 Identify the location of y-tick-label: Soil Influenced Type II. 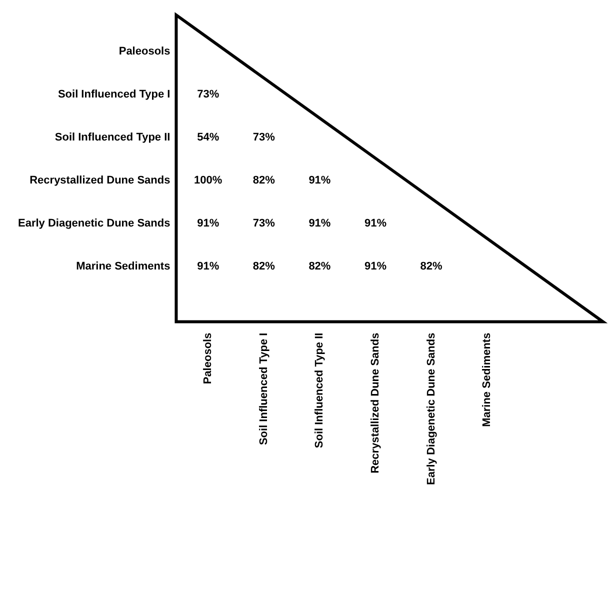
(112, 137).